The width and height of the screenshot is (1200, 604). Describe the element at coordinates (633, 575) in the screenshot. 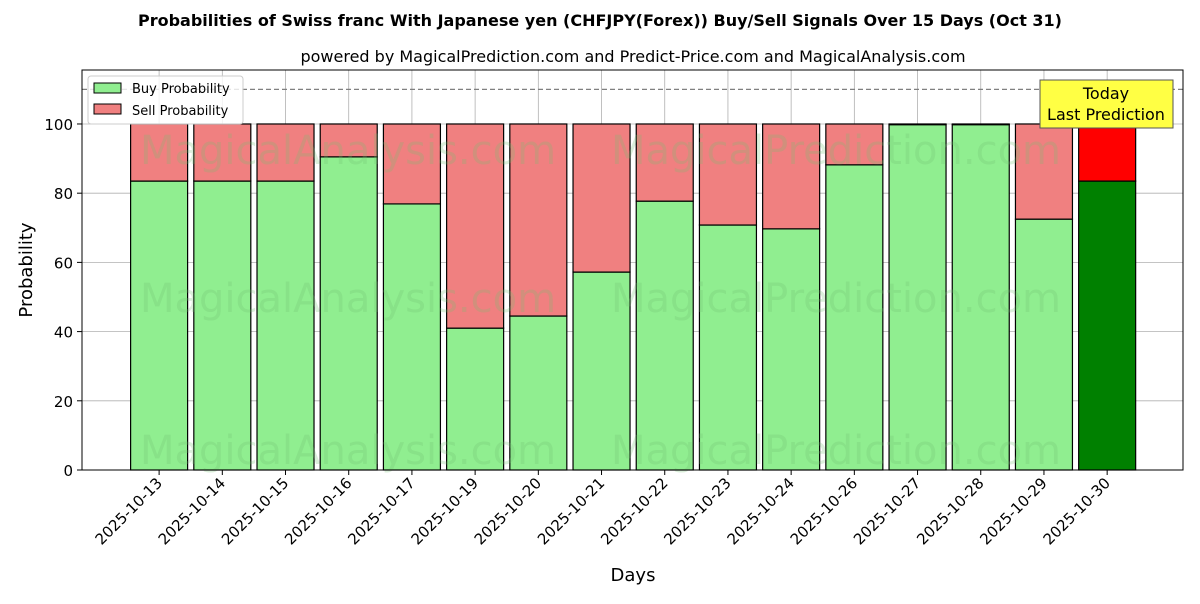

I see `x-axis-label: Days` at that location.